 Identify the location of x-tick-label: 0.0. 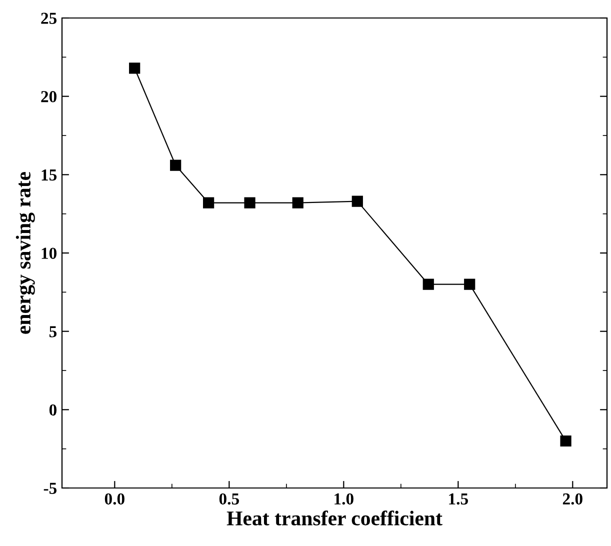
(114, 499).